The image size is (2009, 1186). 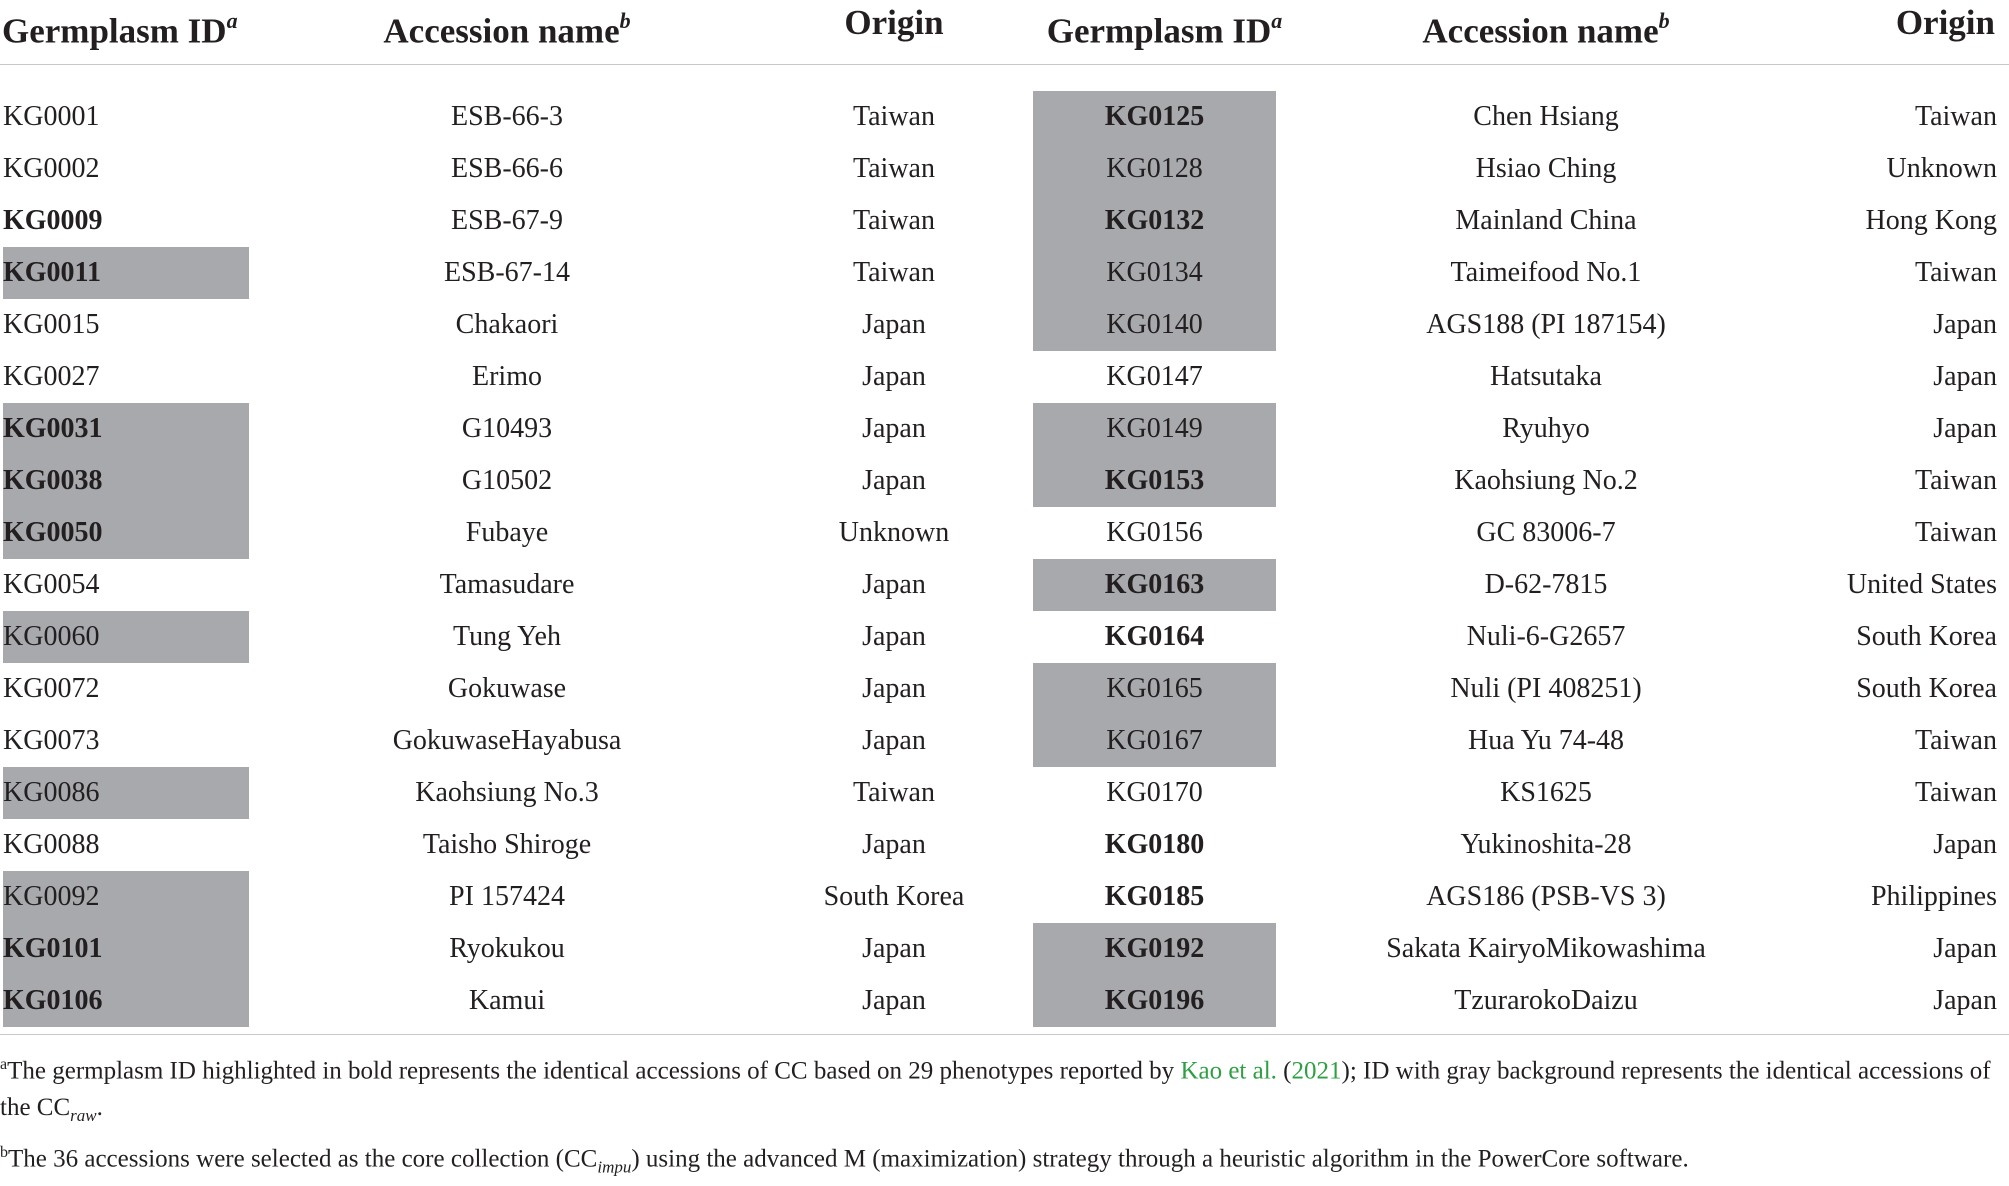 I want to click on left-accession-name: G10493, so click(x=507, y=428).